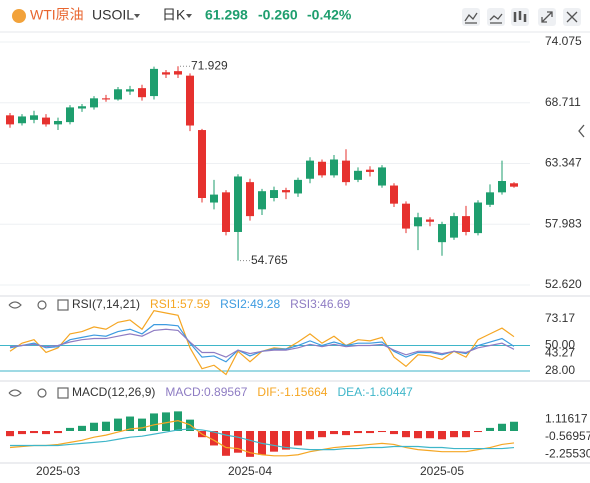 This screenshot has height=483, width=590. What do you see at coordinates (113, 392) in the screenshot?
I see `panel-title: MACD(12,26,9)` at bounding box center [113, 392].